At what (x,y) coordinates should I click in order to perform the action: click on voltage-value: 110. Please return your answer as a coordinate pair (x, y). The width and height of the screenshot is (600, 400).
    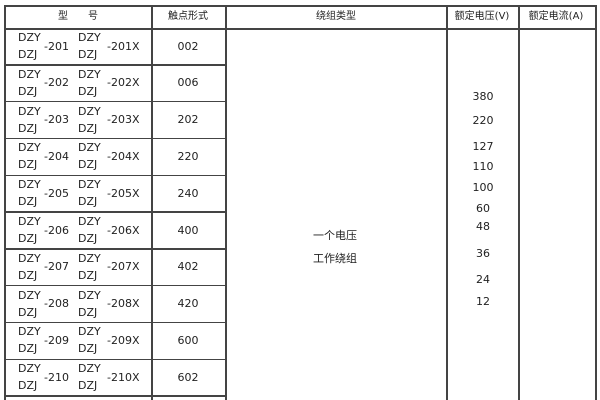
    Looking at the image, I should click on (483, 166).